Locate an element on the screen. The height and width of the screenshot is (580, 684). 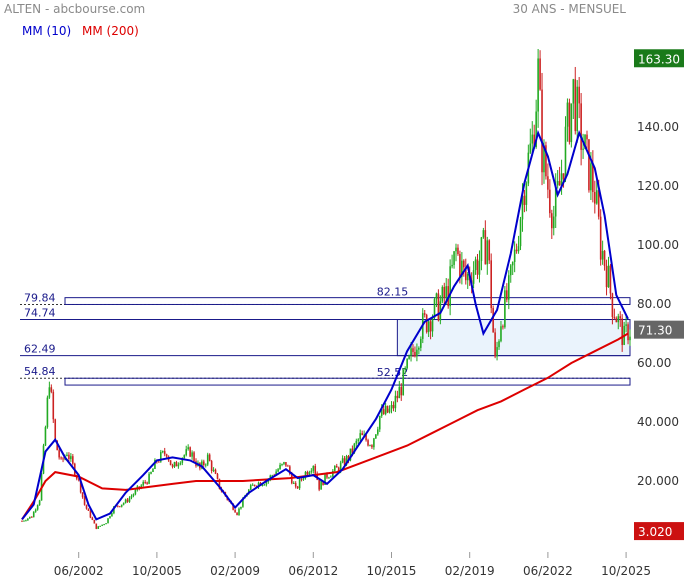
chart-title: ALTEN - abcbourse.com is located at coordinates (75, 9).